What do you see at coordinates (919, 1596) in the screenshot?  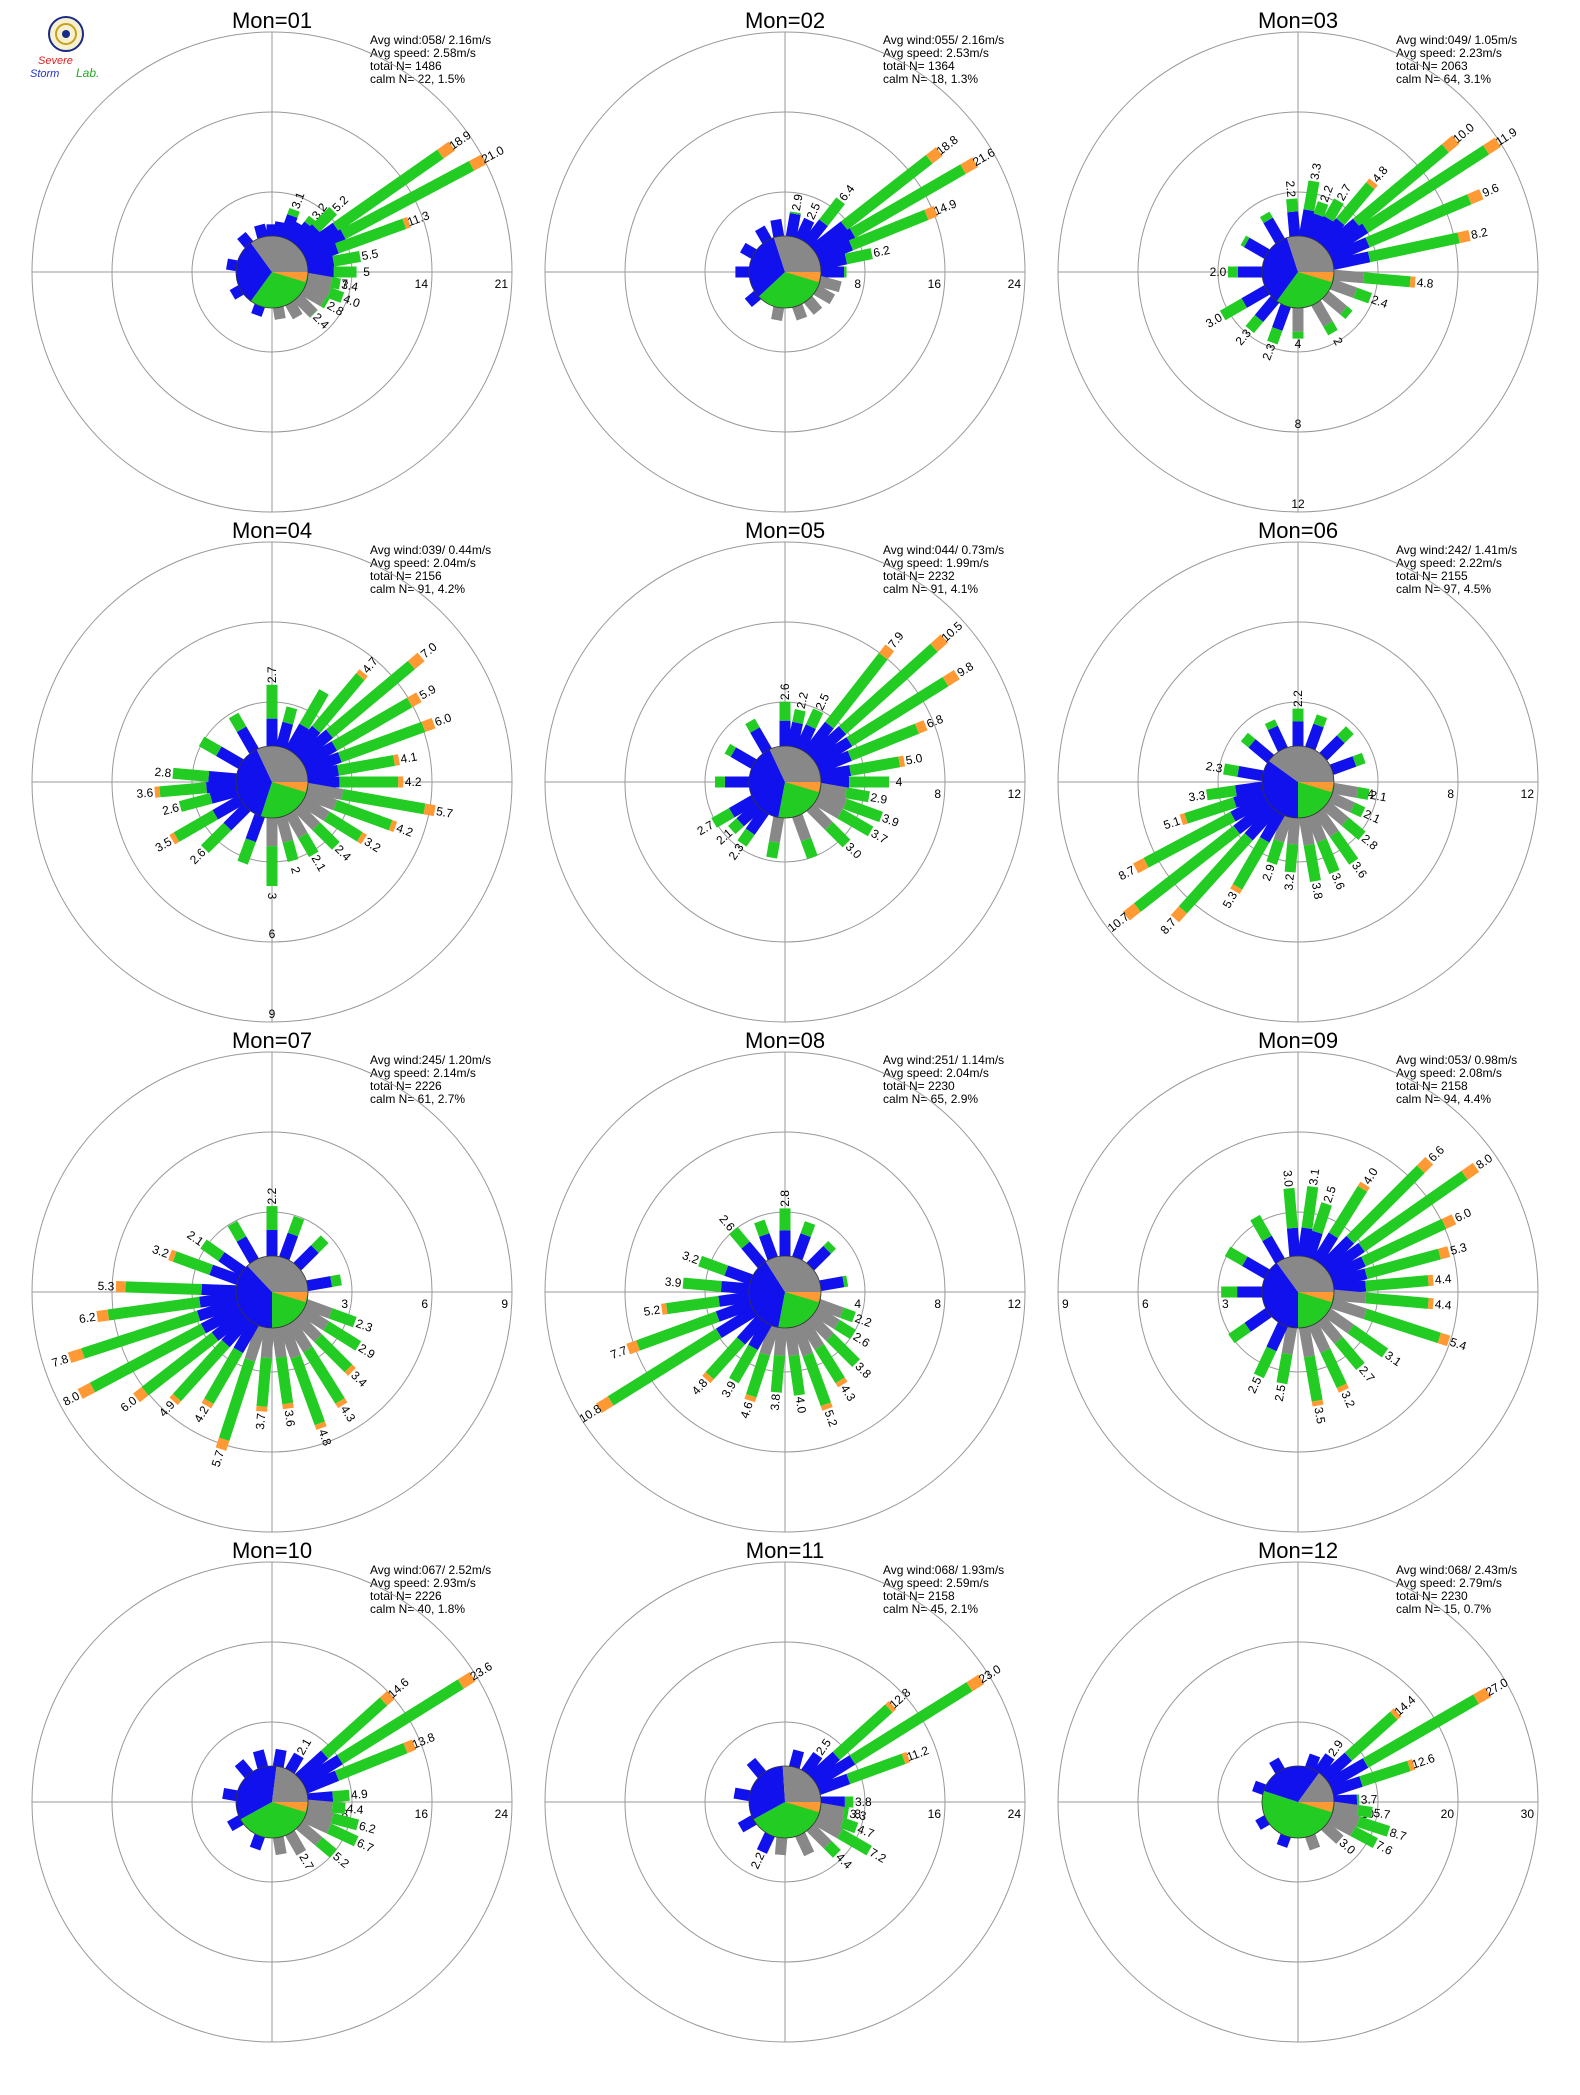 I see `stats-line: total N= 2158` at bounding box center [919, 1596].